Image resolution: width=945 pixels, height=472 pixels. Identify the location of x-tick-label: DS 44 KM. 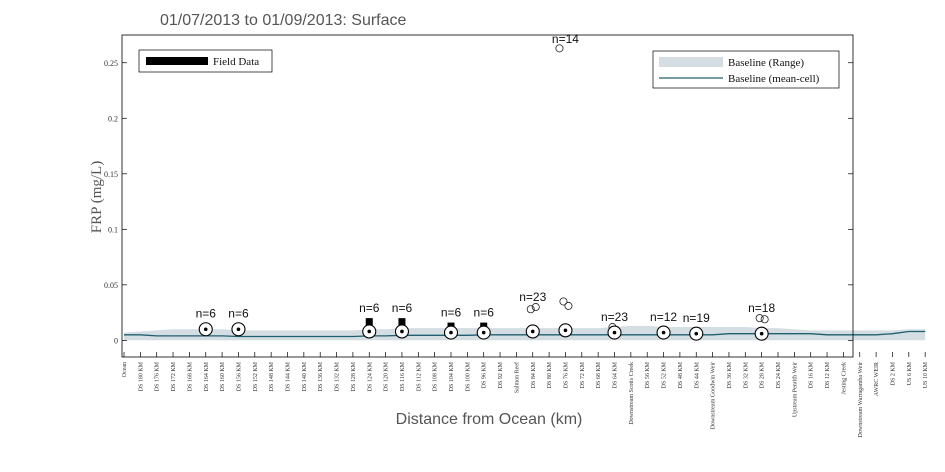
(697, 374).